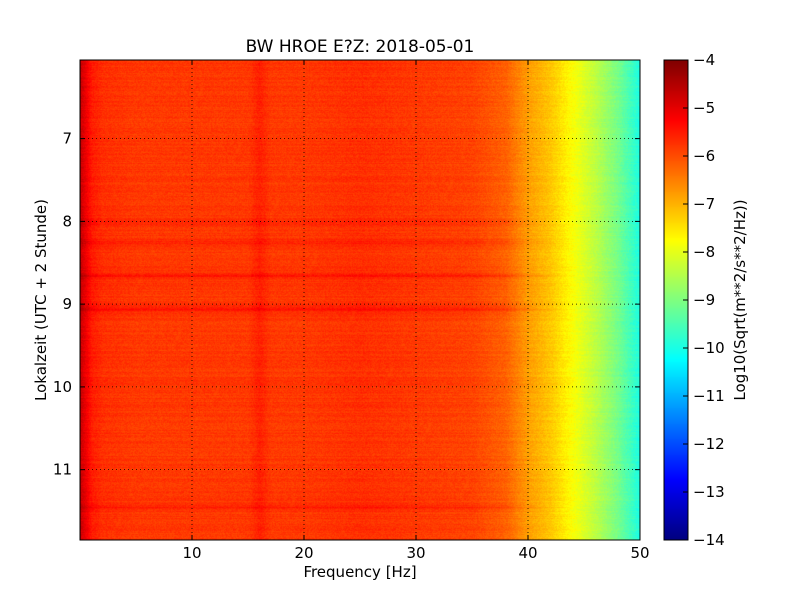 This screenshot has height=600, width=800. I want to click on x-tick-label: 30, so click(415, 553).